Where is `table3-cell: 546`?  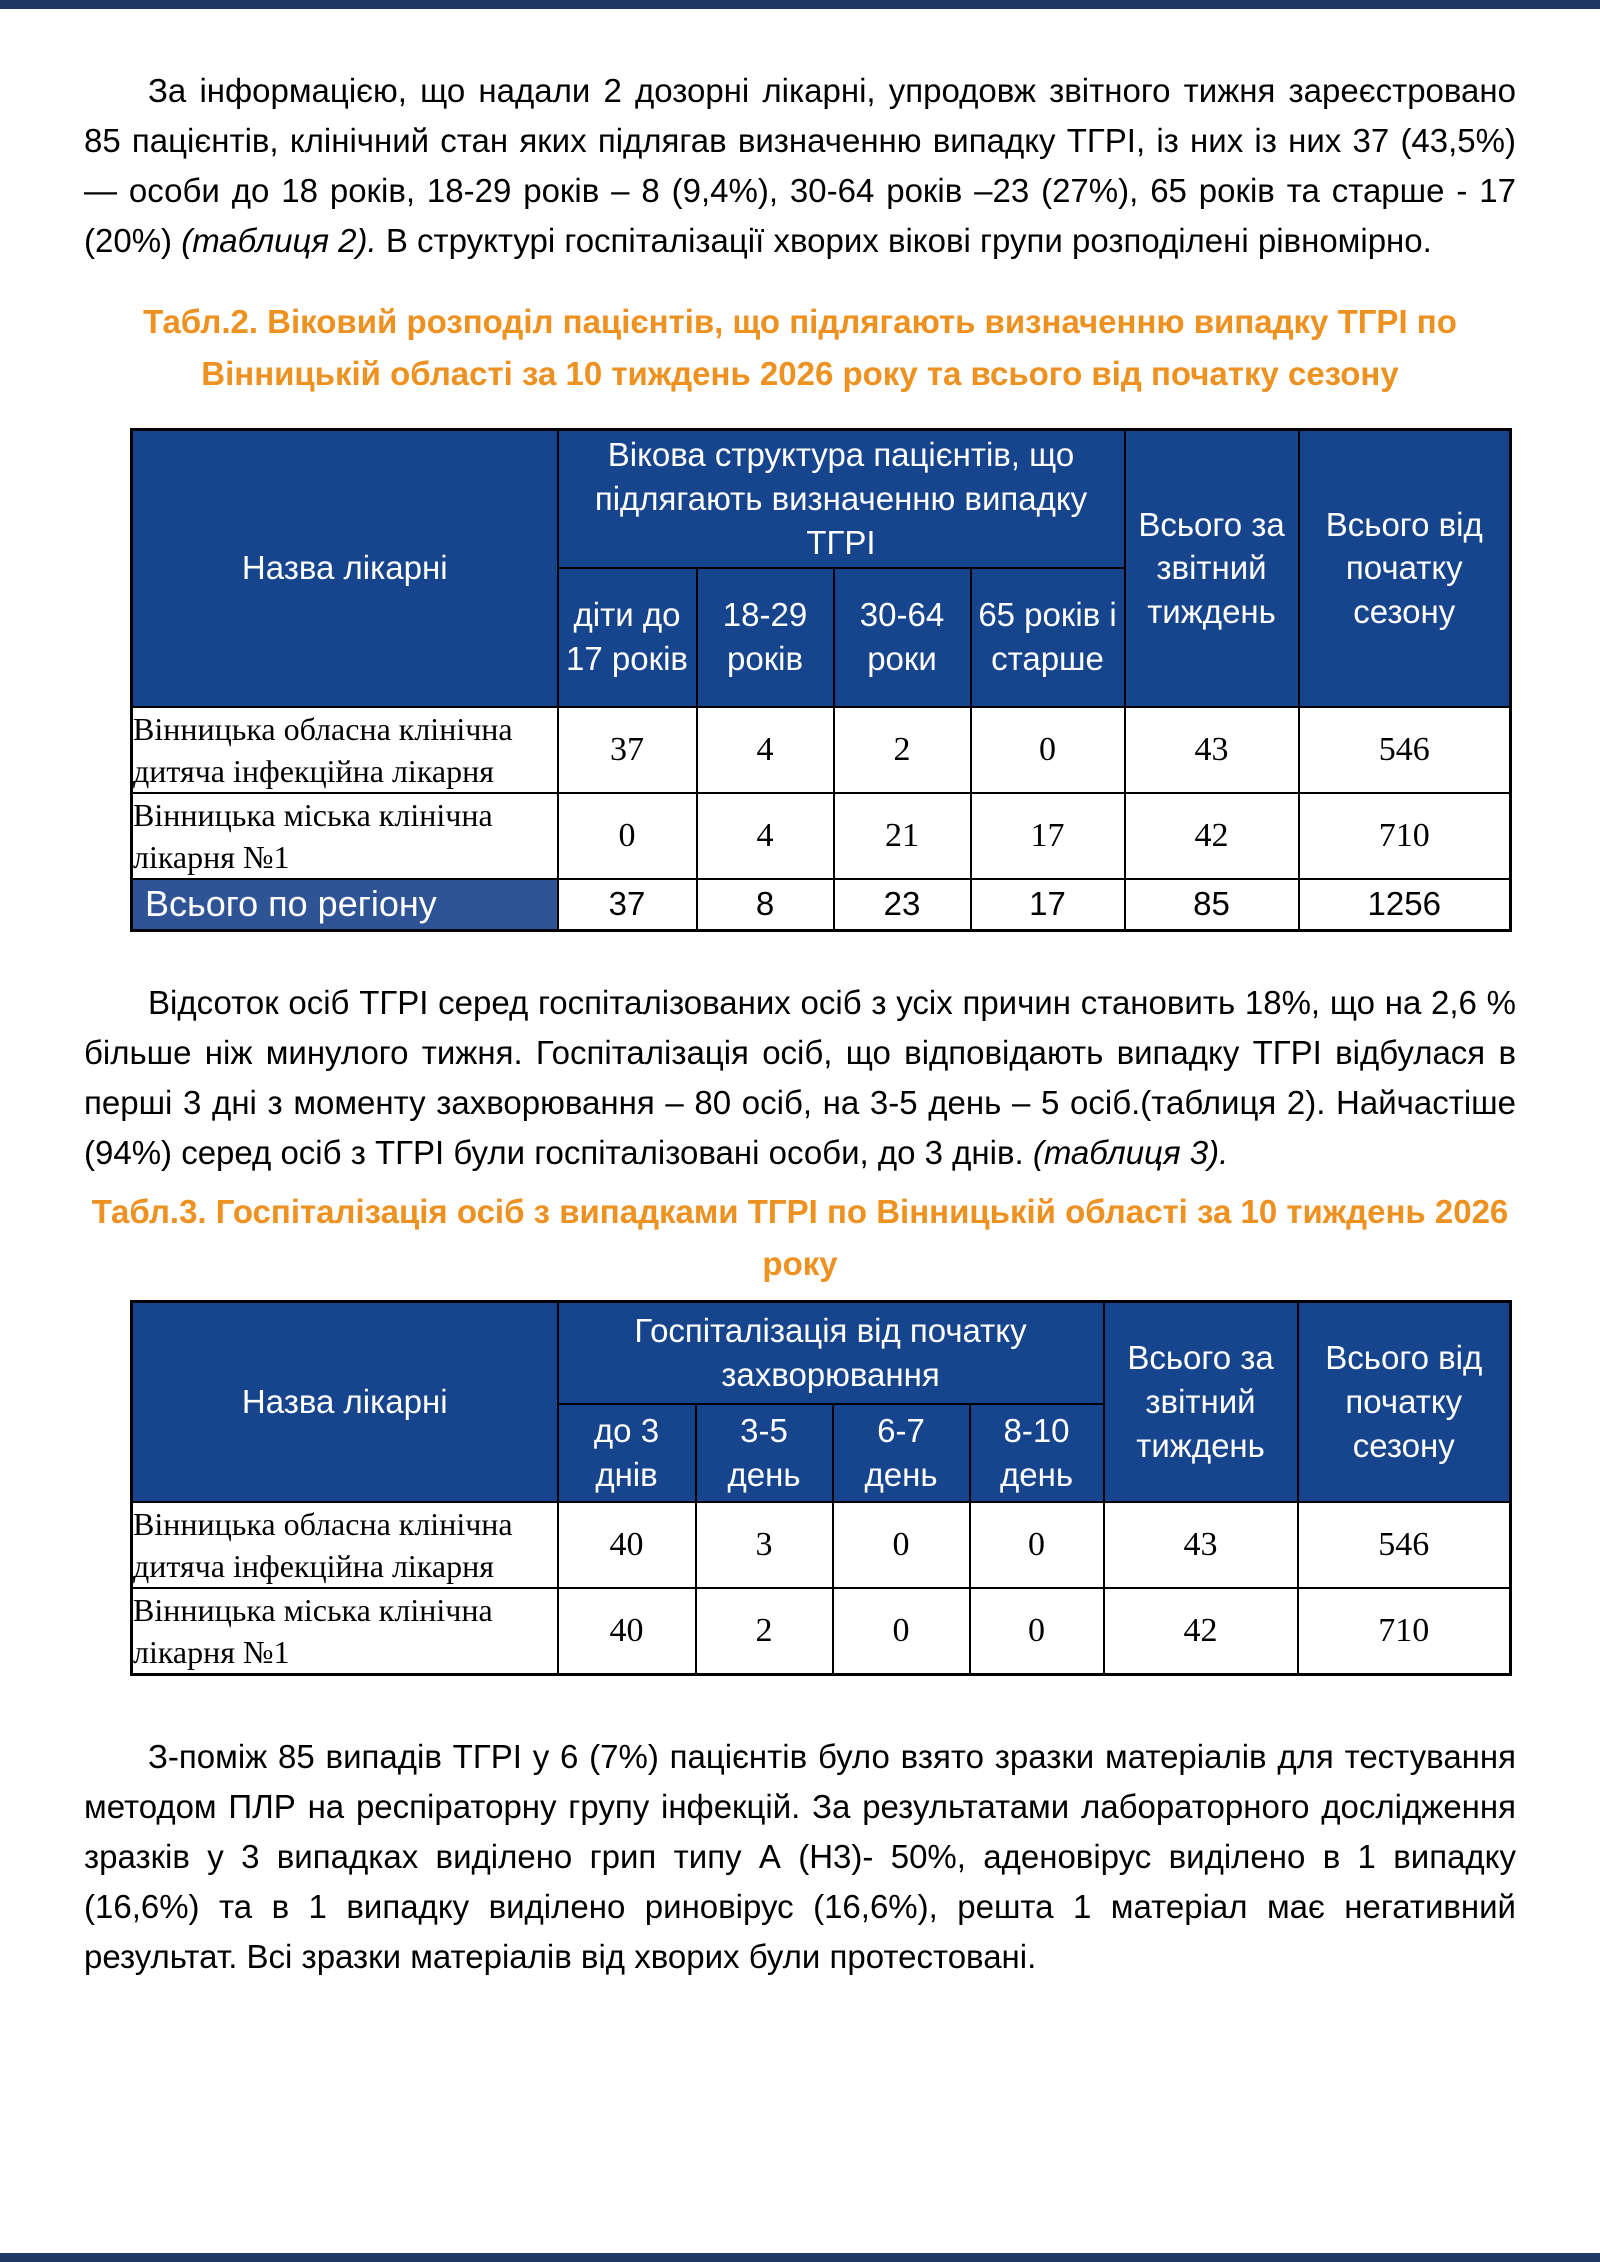 table3-cell: 546 is located at coordinates (1404, 1544).